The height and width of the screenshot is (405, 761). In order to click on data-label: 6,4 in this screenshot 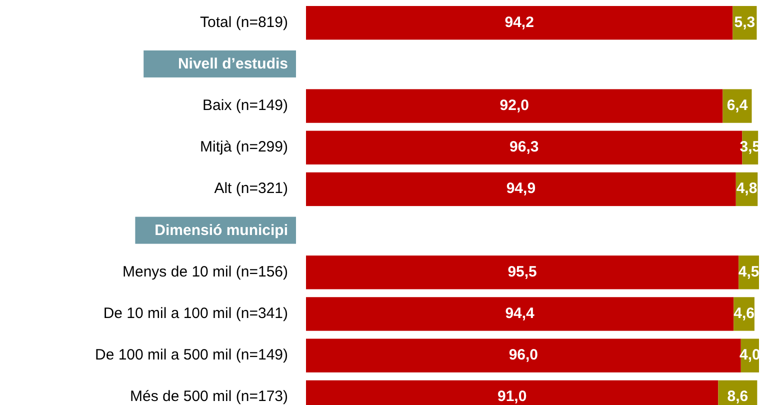, I will do `click(737, 105)`.